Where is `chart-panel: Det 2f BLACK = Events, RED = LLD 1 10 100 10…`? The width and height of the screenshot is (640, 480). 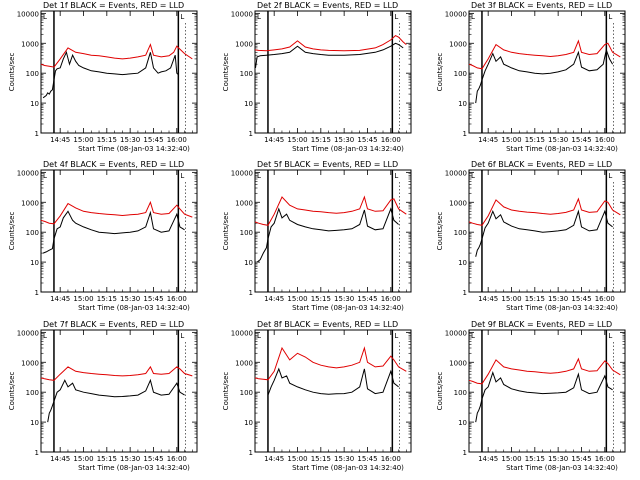
chart-panel: Det 2f BLACK = Events, RED = LLD 1 10 100 10… is located at coordinates (317, 77).